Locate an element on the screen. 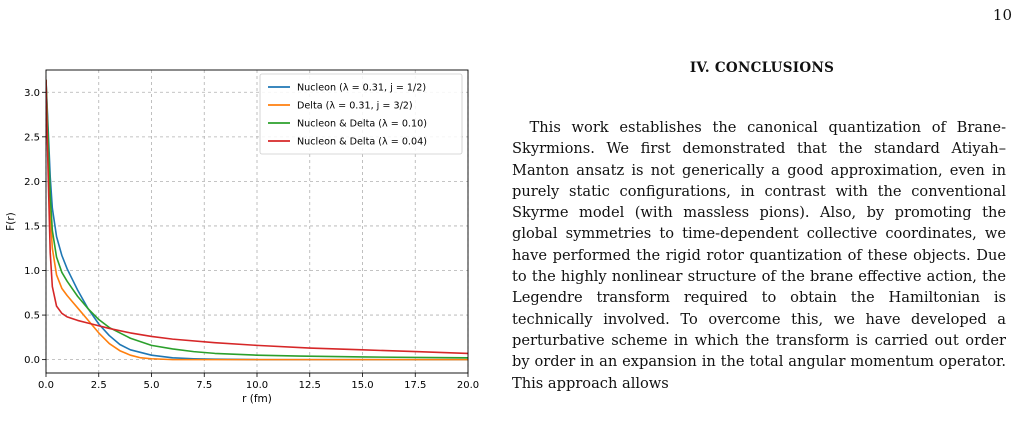 The width and height of the screenshot is (1020, 437). x-tick-label: 15.0 is located at coordinates (362, 385).